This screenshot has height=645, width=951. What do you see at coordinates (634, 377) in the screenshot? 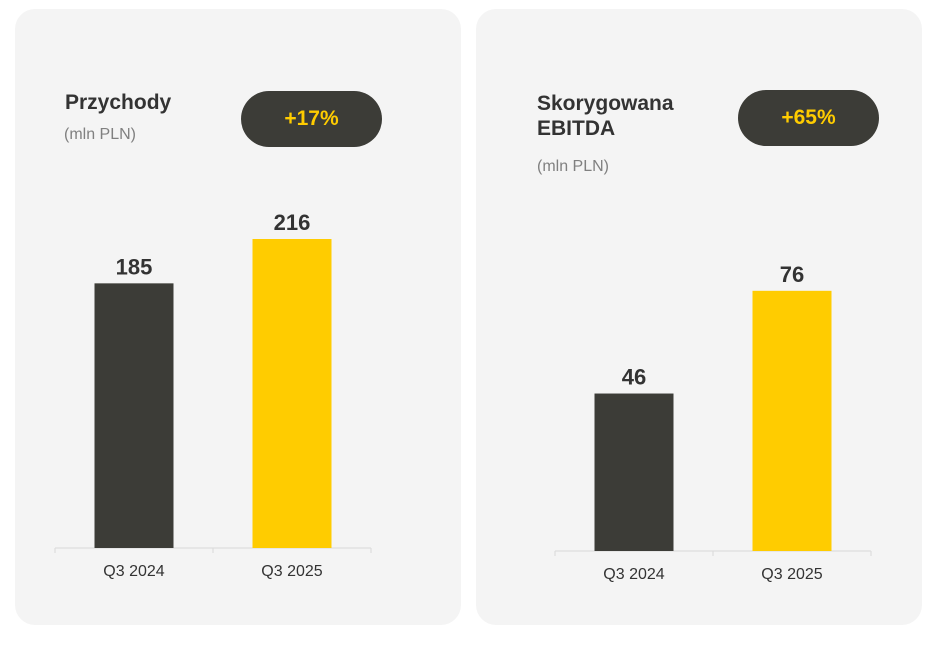
I see `bar-value-label: 46` at bounding box center [634, 377].